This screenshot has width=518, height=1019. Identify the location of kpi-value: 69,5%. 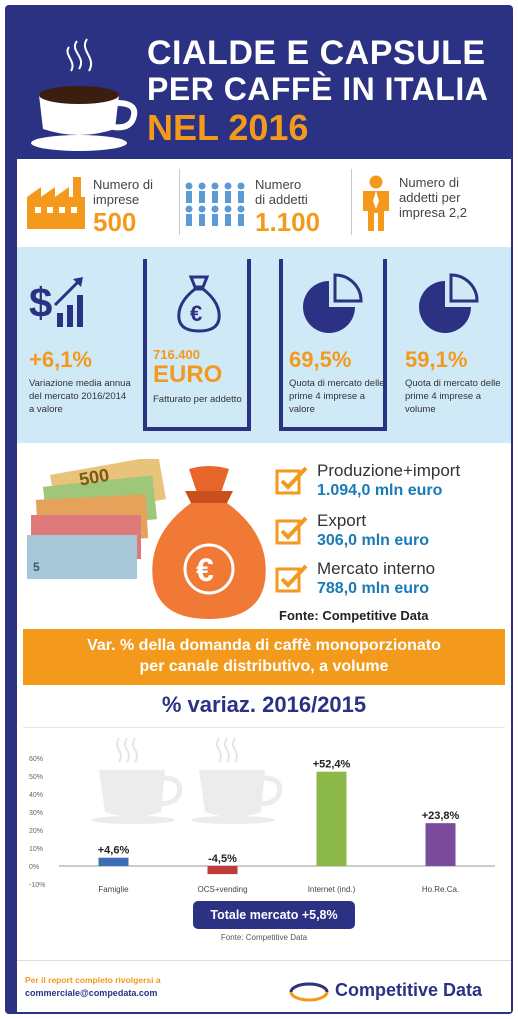
(320, 359).